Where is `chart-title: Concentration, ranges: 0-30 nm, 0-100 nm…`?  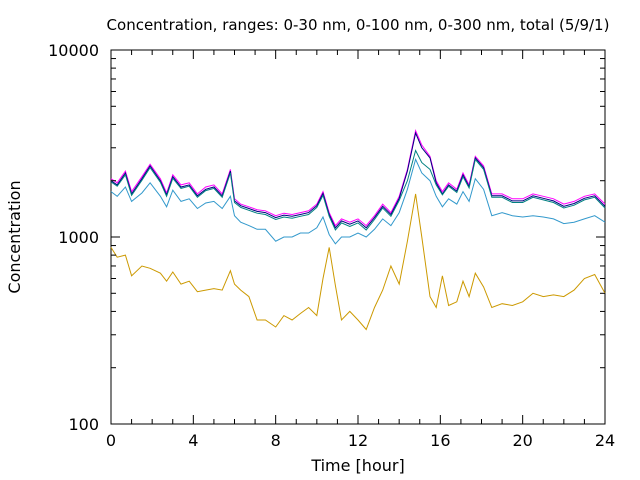 chart-title: Concentration, ranges: 0-30 nm, 0-100 nm… is located at coordinates (358, 25).